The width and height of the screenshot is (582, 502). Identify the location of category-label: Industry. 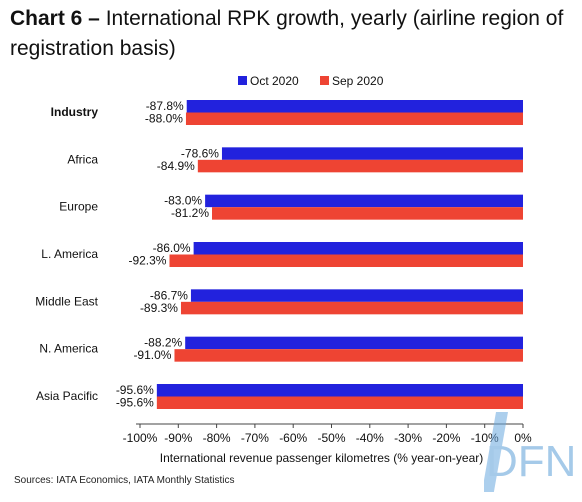
(75, 112).